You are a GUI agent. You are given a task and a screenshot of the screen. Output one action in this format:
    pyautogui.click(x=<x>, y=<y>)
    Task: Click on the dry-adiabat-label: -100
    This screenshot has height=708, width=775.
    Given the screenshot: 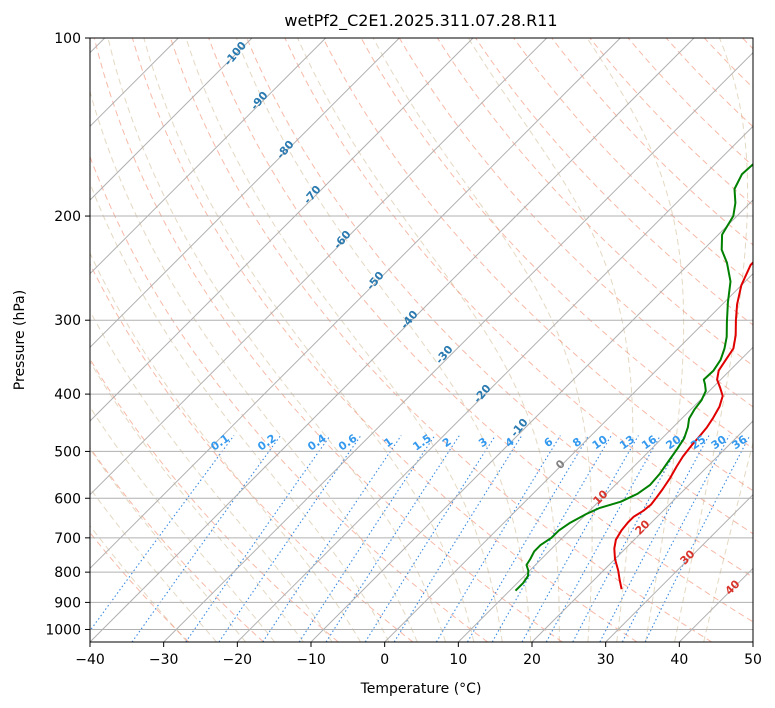 What is the action you would take?
    pyautogui.click(x=235, y=54)
    